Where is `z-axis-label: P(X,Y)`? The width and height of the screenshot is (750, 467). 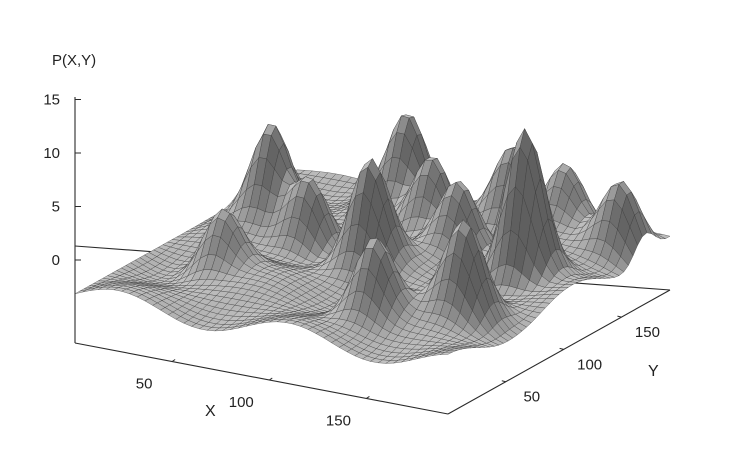 z-axis-label: P(X,Y) is located at coordinates (74, 60).